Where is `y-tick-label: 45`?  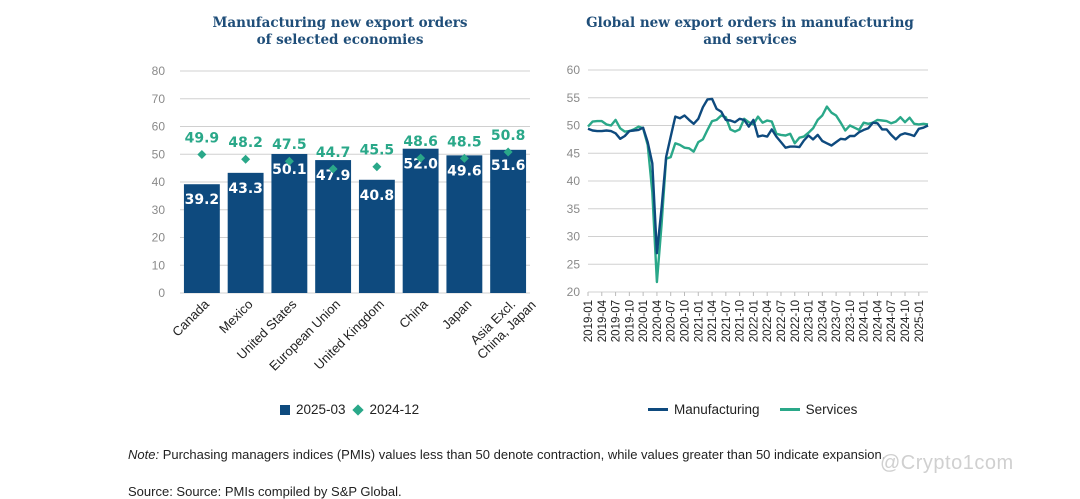 y-tick-label: 45 is located at coordinates (574, 153).